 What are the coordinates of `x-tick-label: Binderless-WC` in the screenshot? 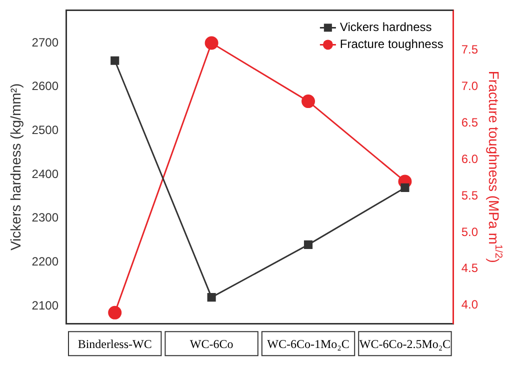 It's located at (115, 343).